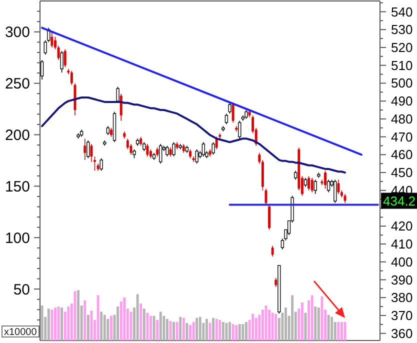  What do you see at coordinates (402, 48) in the screenshot?
I see `y2-tick-label: 520` at bounding box center [402, 48].